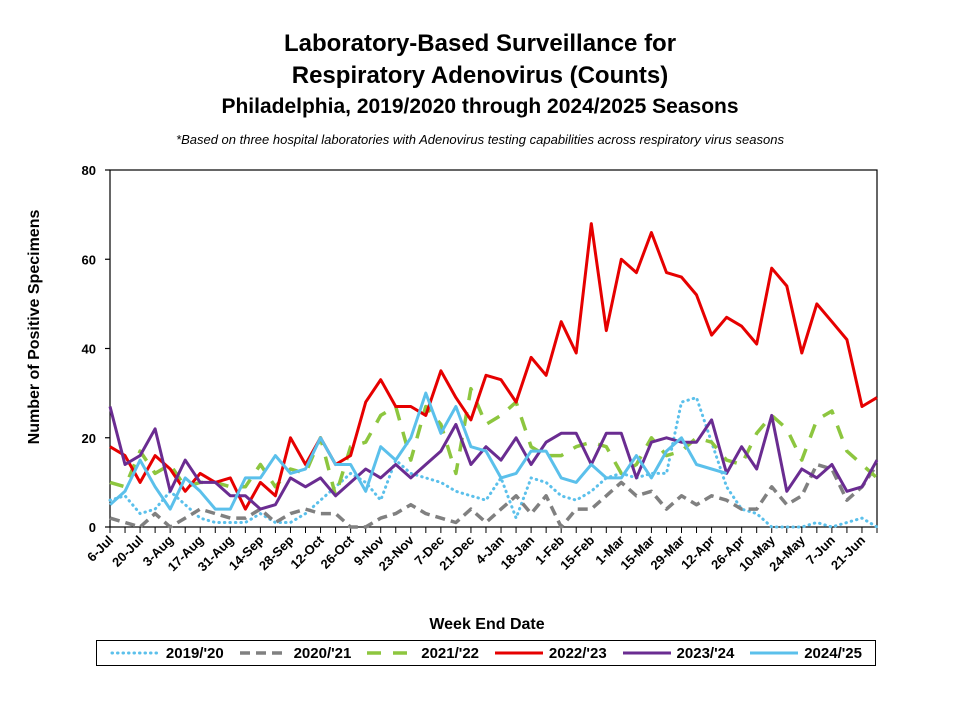 This screenshot has height=720, width=960. Describe the element at coordinates (194, 653) in the screenshot. I see `legend-label: 2019/'20` at that location.